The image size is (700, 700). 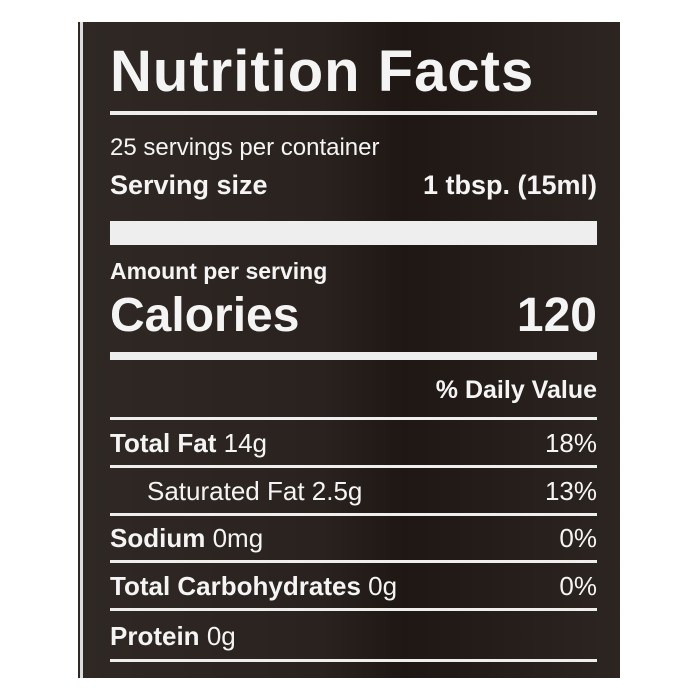 I want to click on nutrient-row: Total Fat 14g 18%, so click(x=353, y=443).